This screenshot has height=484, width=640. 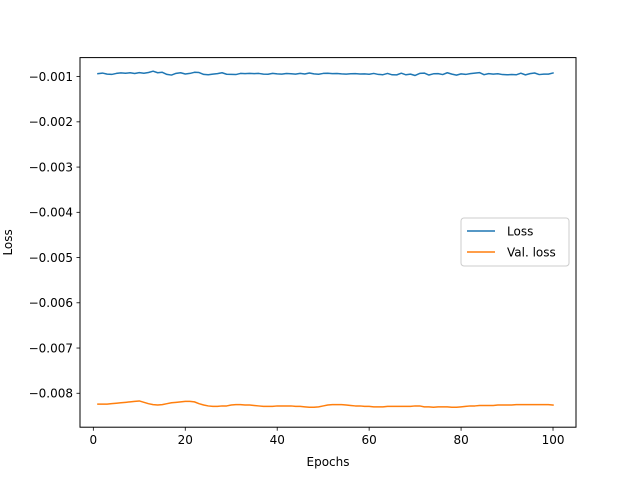 What do you see at coordinates (520, 232) in the screenshot?
I see `legend-label-loss: Loss` at bounding box center [520, 232].